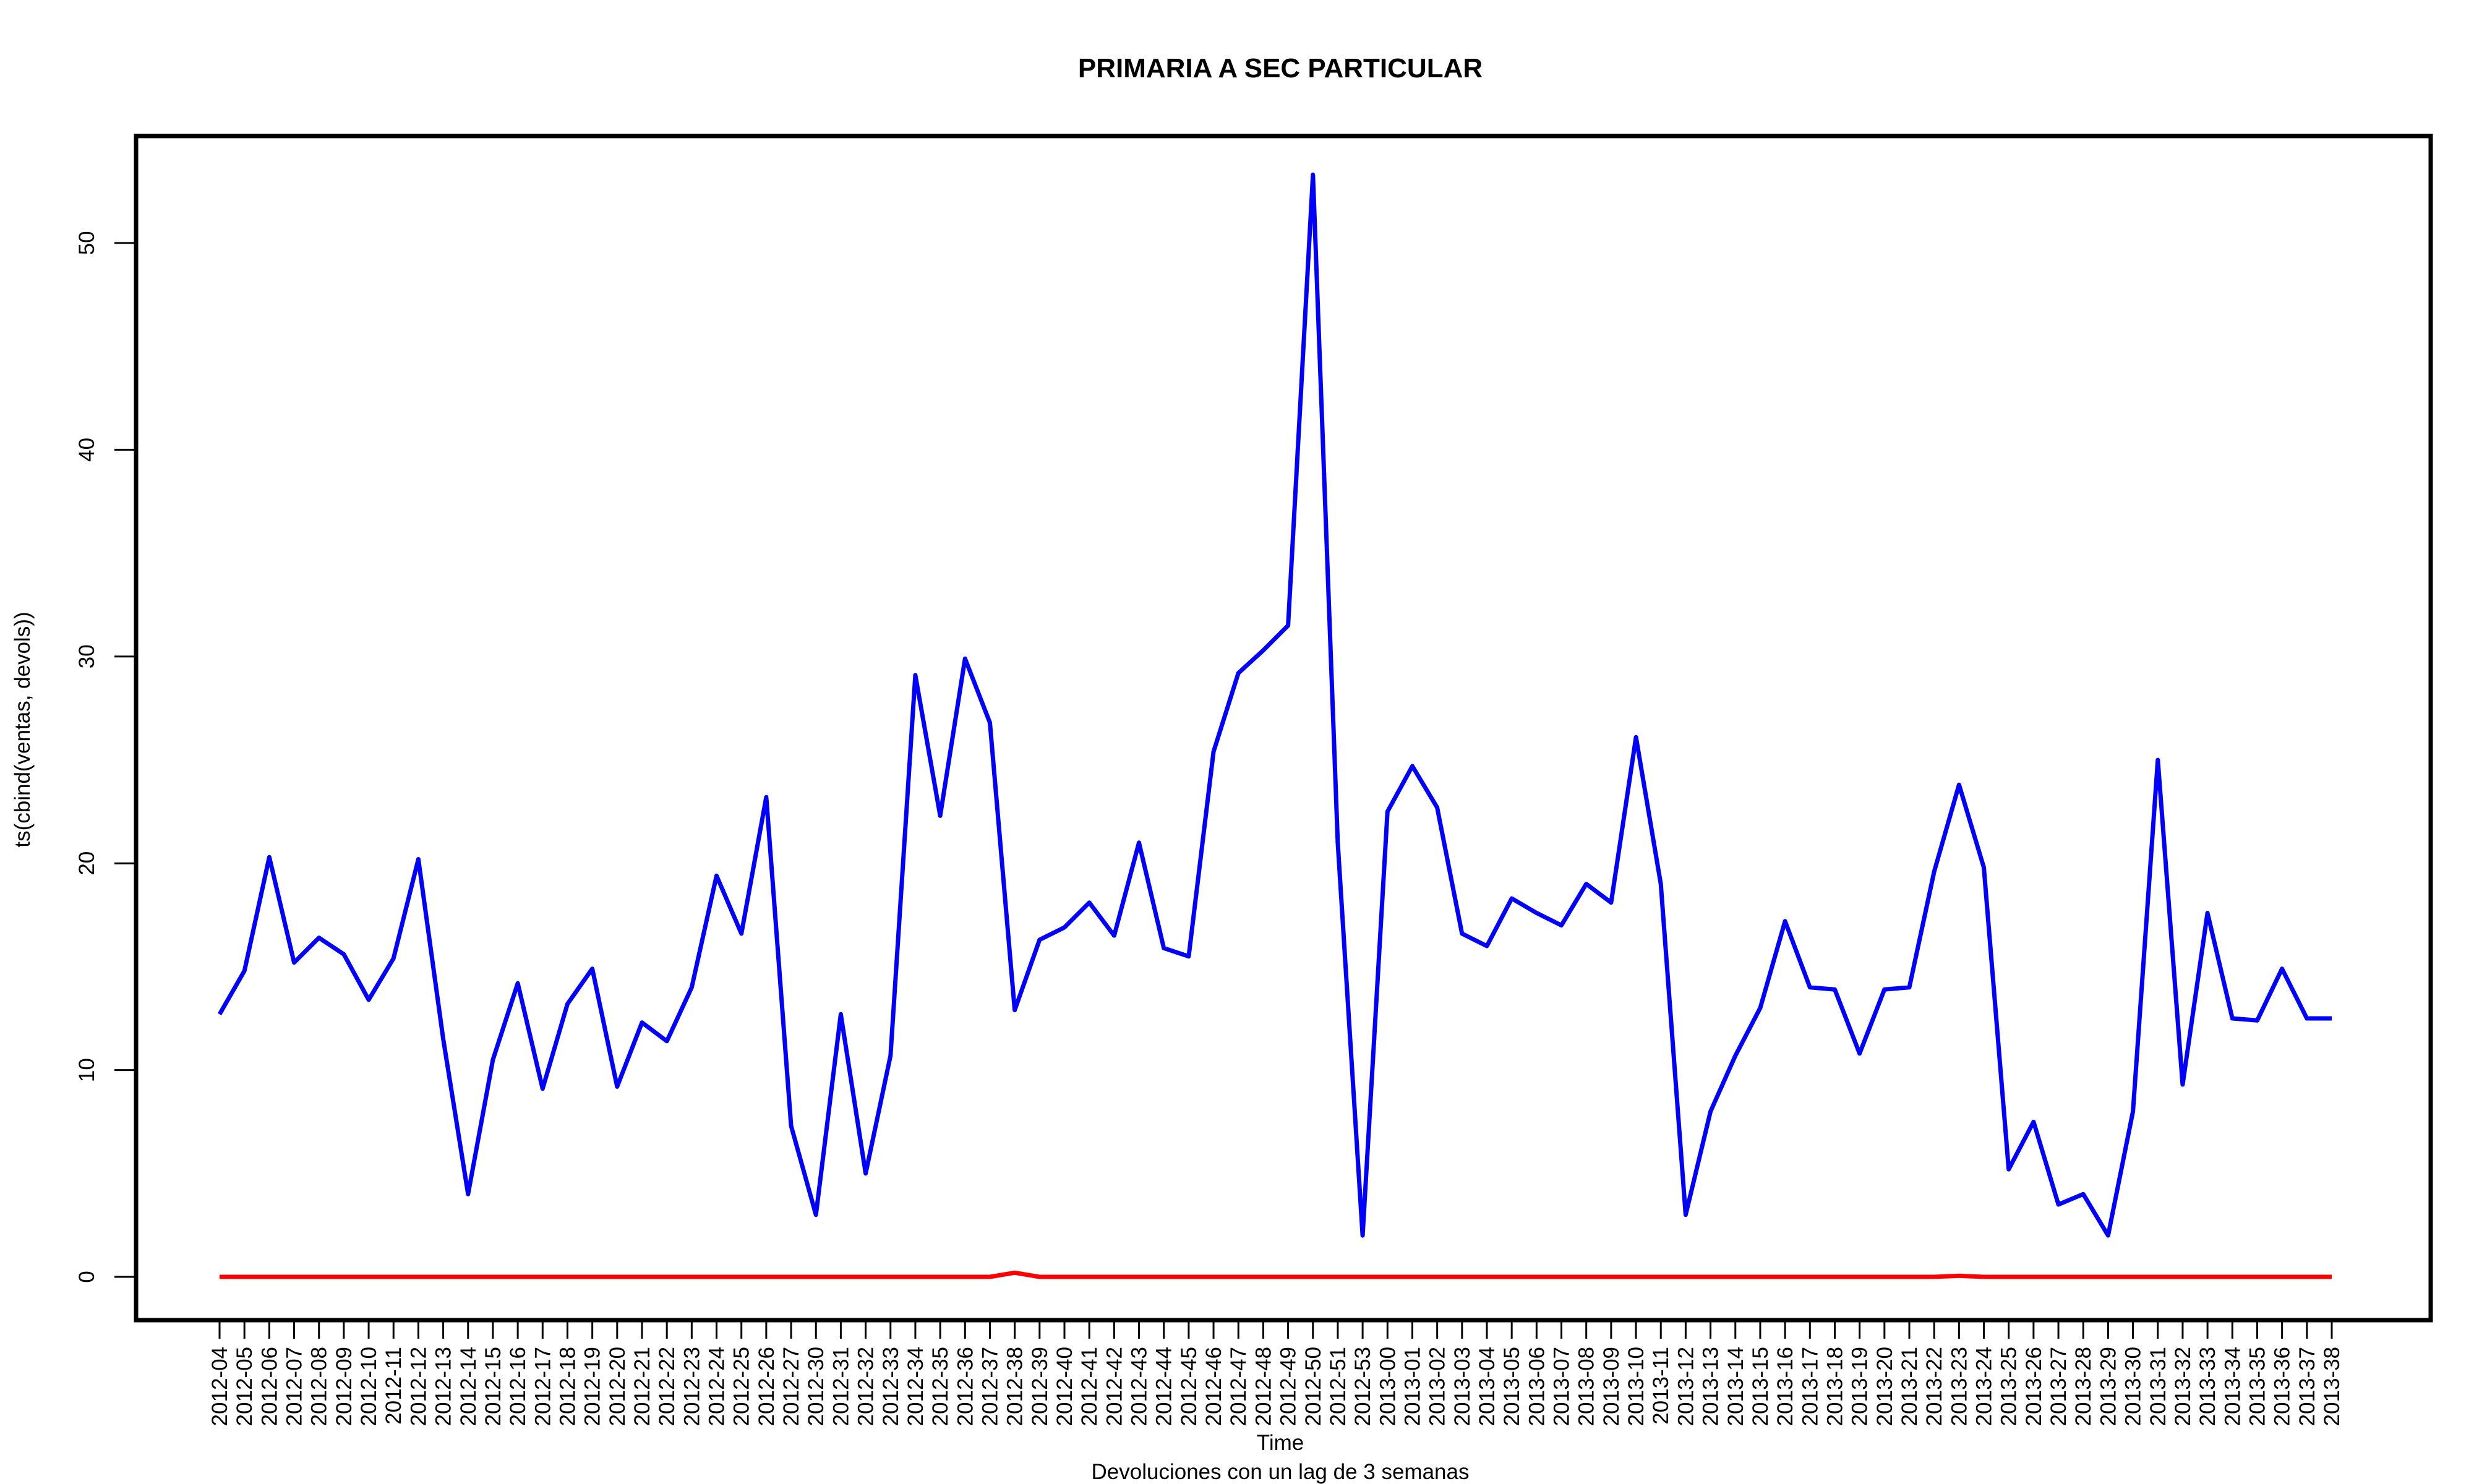 Image resolution: width=2474 pixels, height=1484 pixels. Describe the element at coordinates (2307, 1386) in the screenshot. I see `x-tick-label: 2013-37` at that location.